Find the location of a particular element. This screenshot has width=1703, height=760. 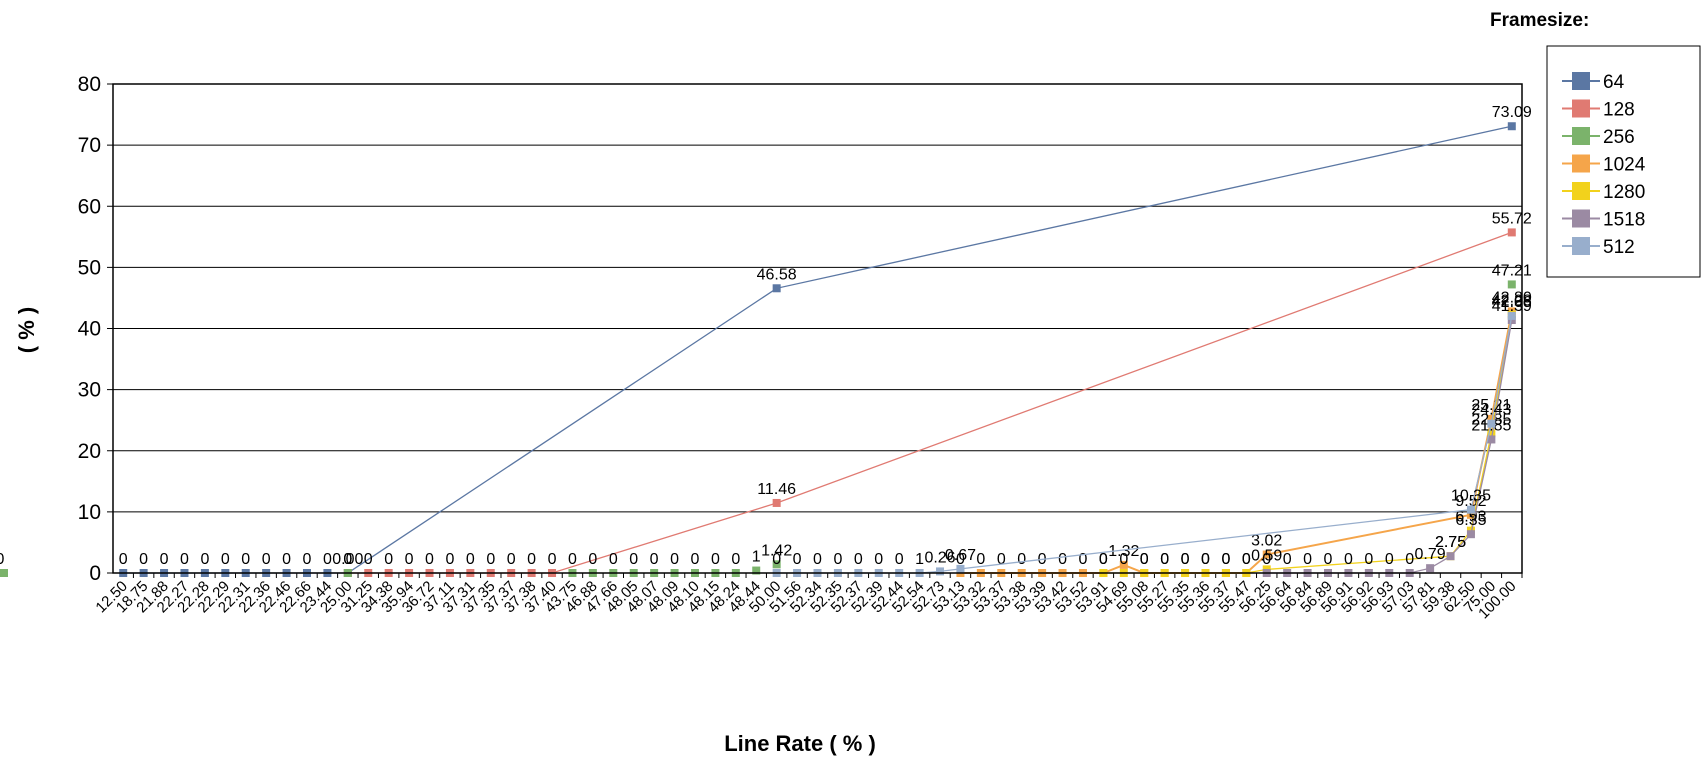

y-tick-label: 10 is located at coordinates (89, 512).